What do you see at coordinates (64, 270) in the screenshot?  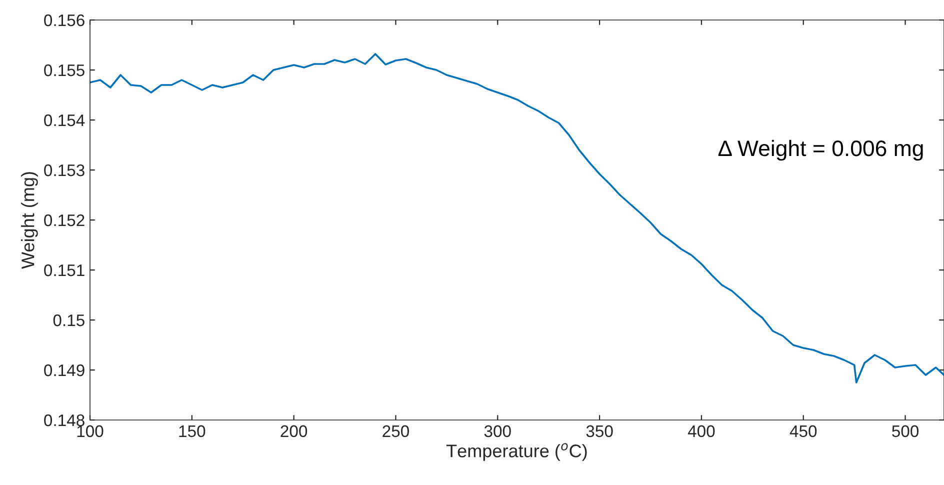 I see `y-tick-label: 0.151` at bounding box center [64, 270].